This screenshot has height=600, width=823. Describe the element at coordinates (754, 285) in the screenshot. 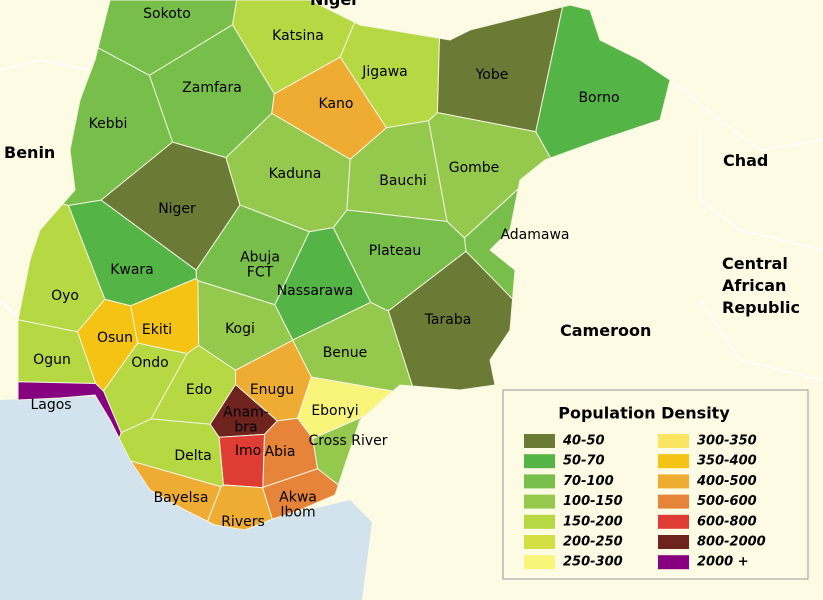

I see `label-line: African` at that location.